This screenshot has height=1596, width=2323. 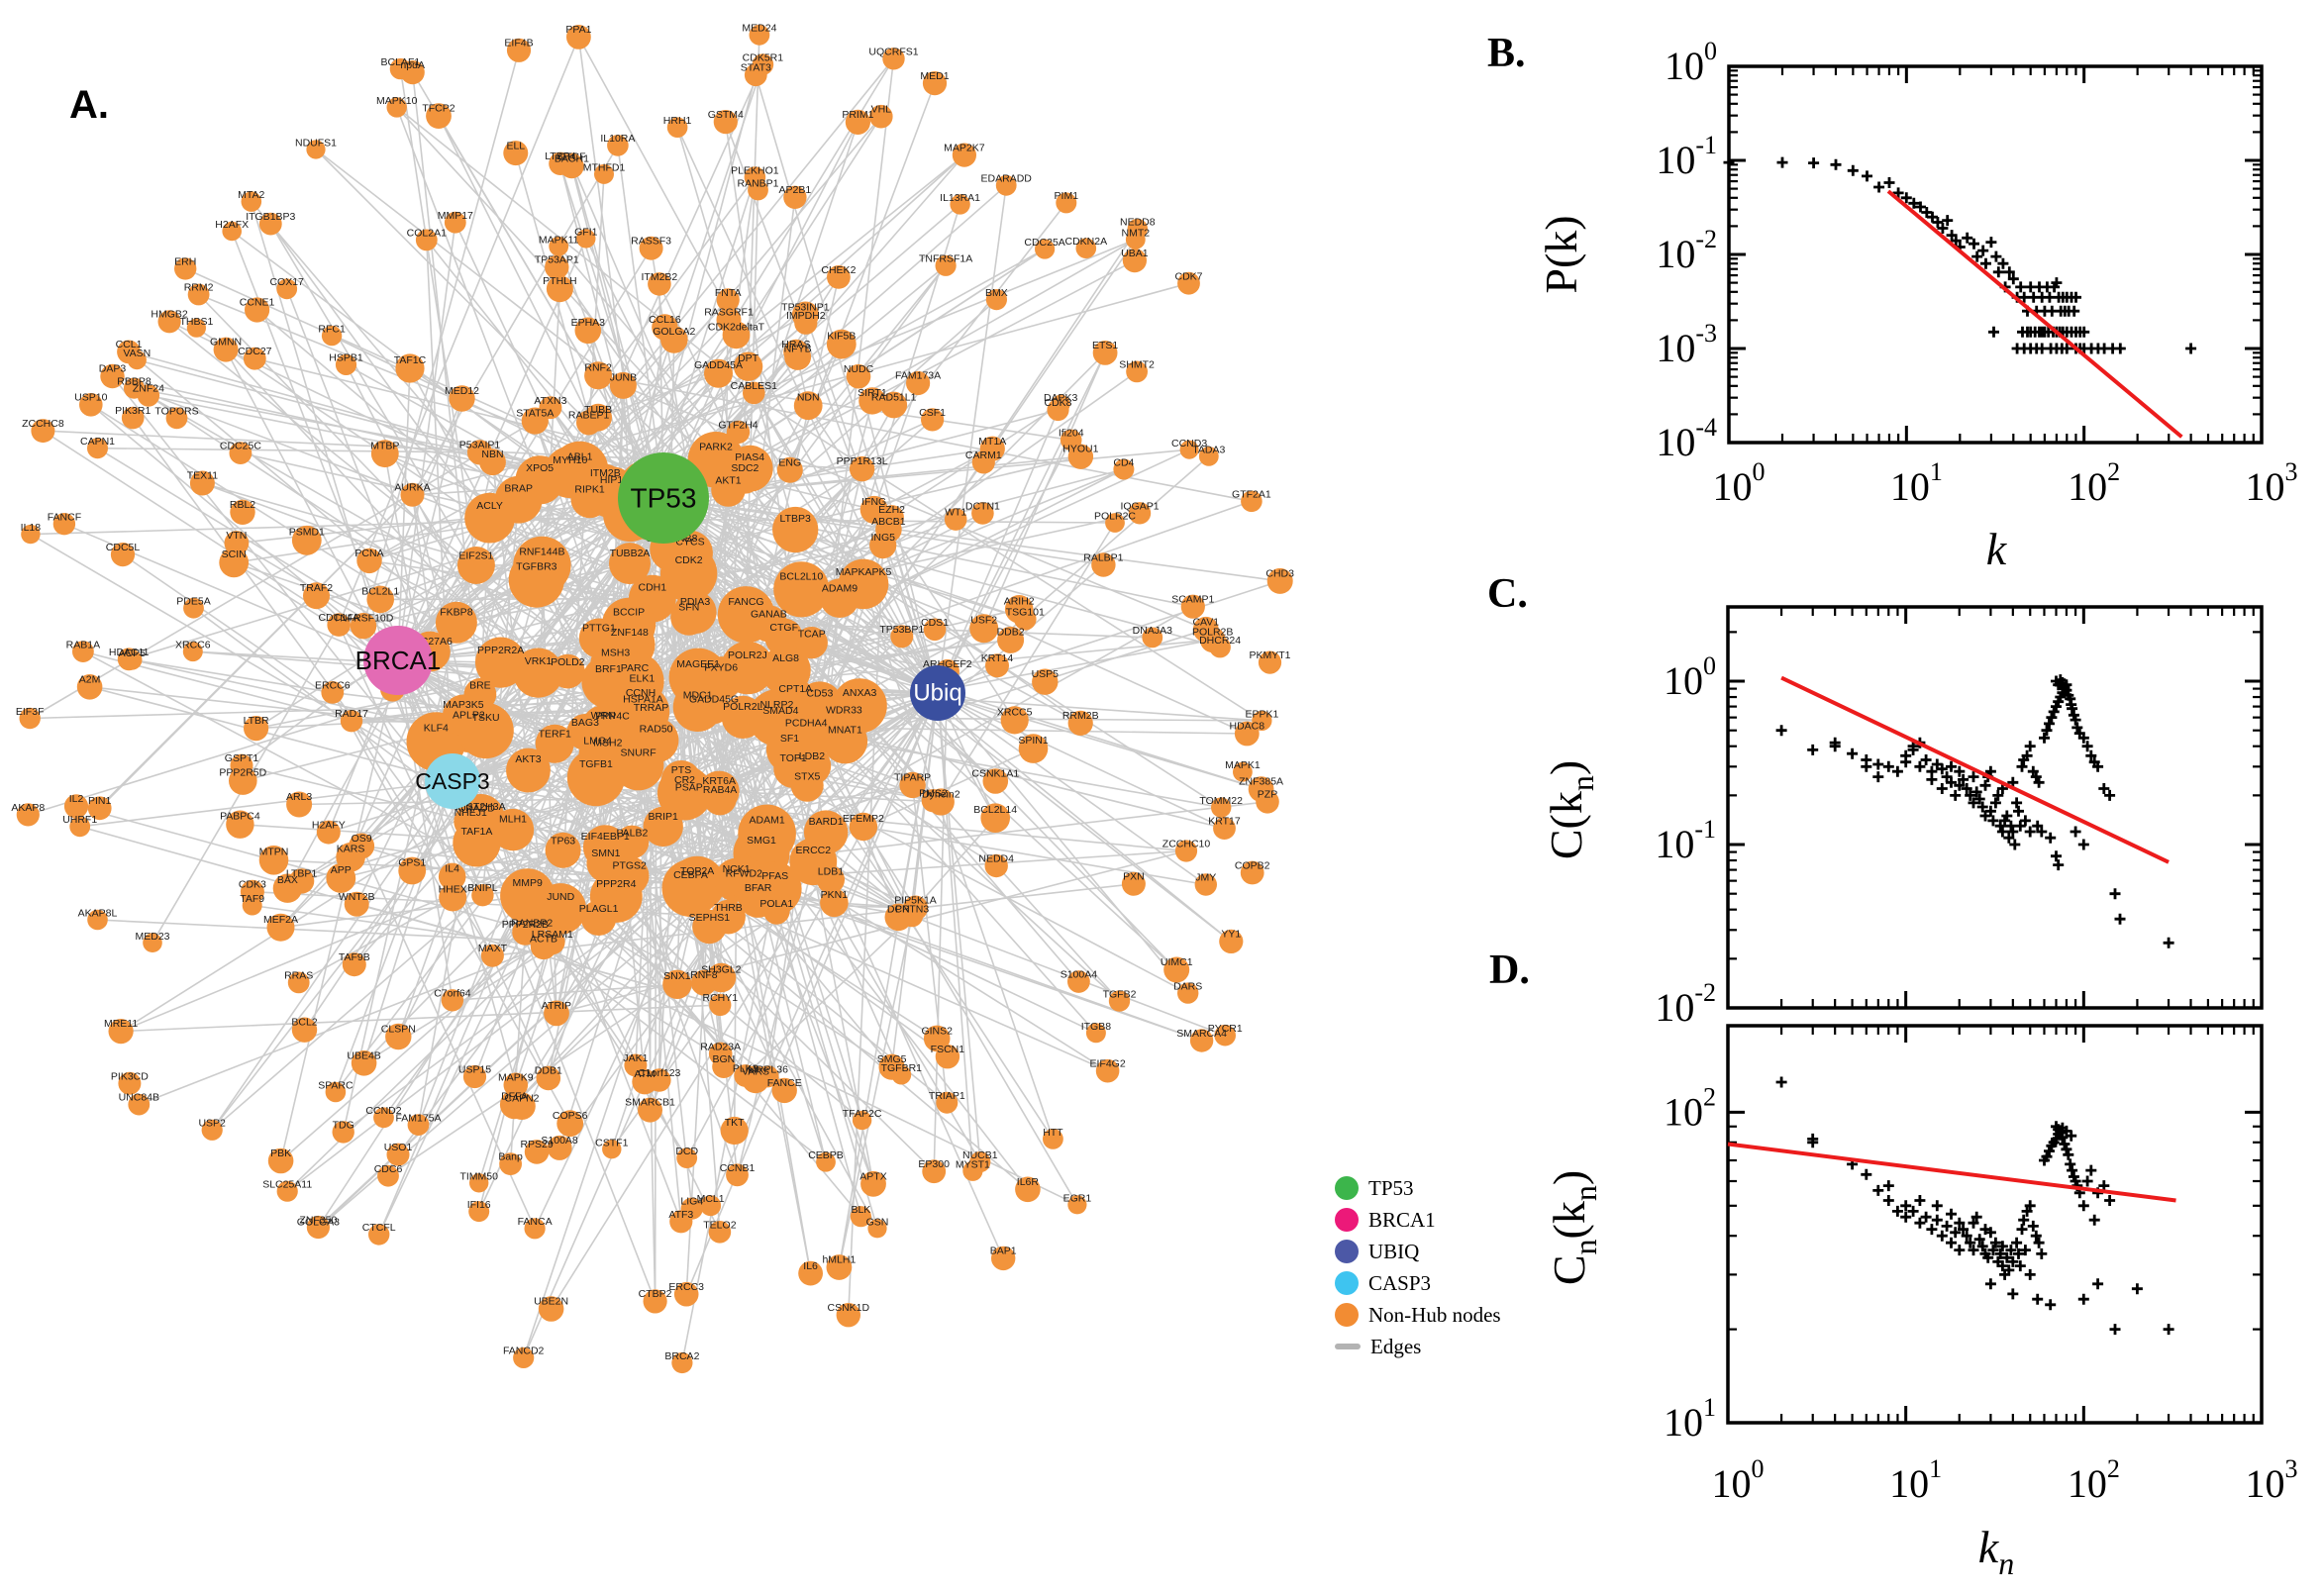 I want to click on gene-label: CDK8, so click(x=1057, y=403).